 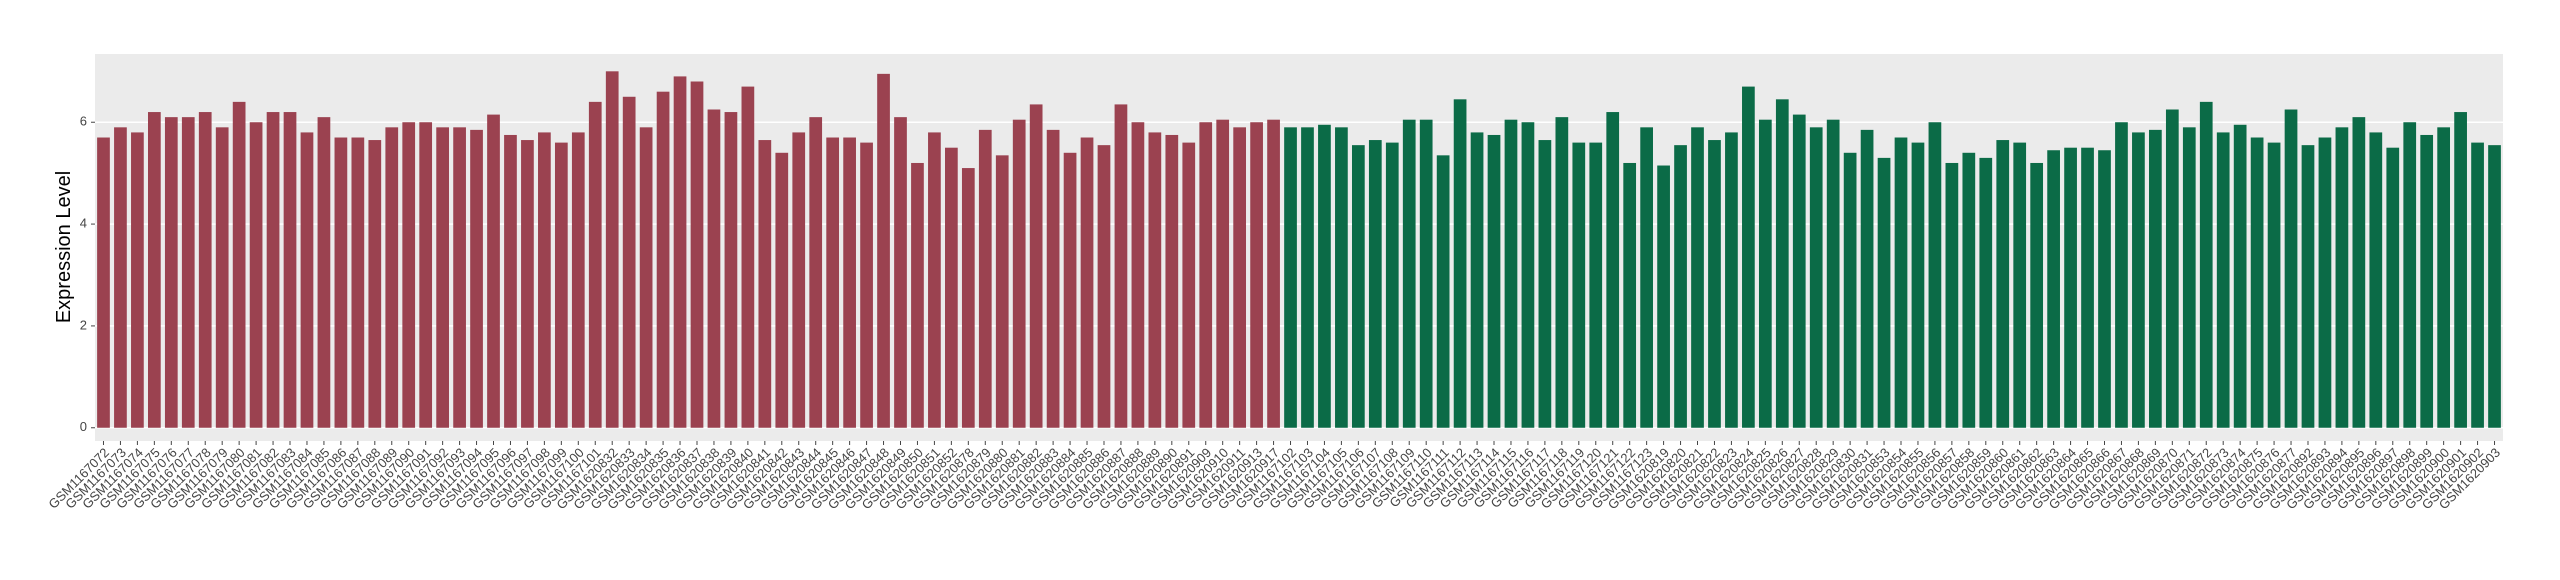 What do you see at coordinates (64, 247) in the screenshot?
I see `y-axis-label: Expression Level` at bounding box center [64, 247].